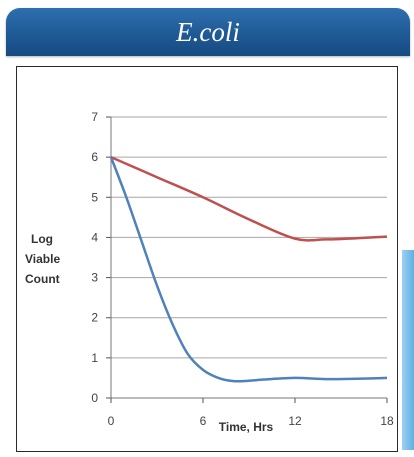 The width and height of the screenshot is (414, 457). Describe the element at coordinates (246, 427) in the screenshot. I see `x-axis-label: Time, Hrs` at that location.